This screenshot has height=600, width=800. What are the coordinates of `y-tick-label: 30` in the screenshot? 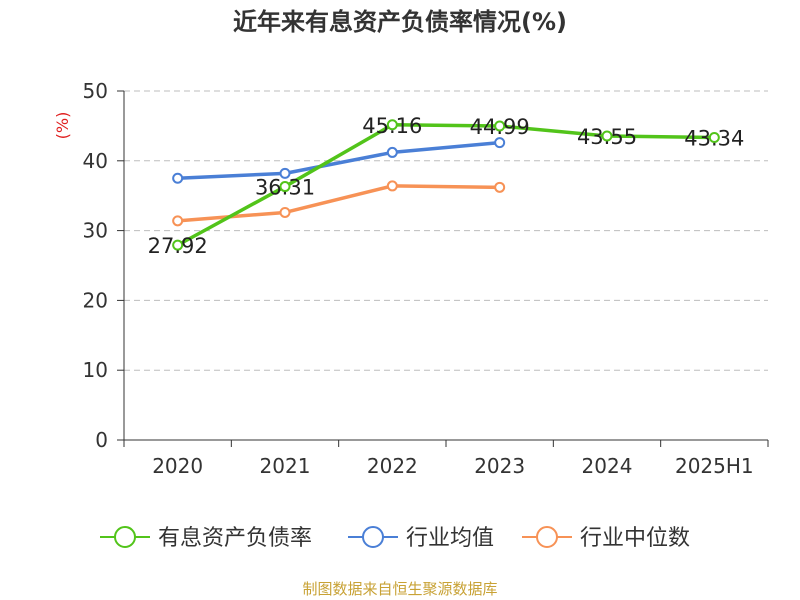 It's located at (95, 231).